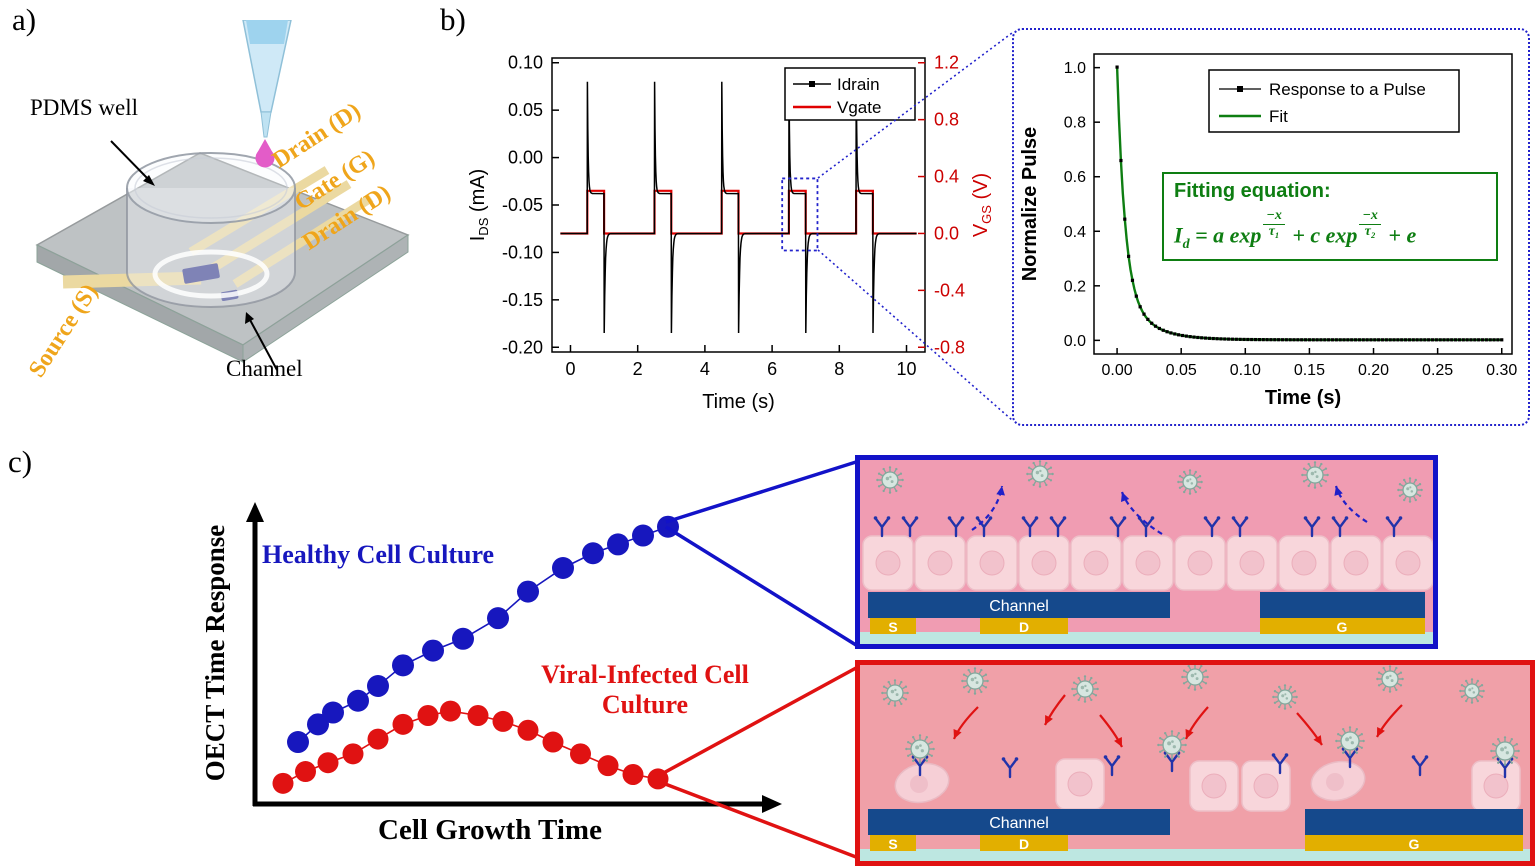 The image size is (1535, 866). What do you see at coordinates (1075, 286) in the screenshot?
I see `svg-text: 0.2` at bounding box center [1075, 286].